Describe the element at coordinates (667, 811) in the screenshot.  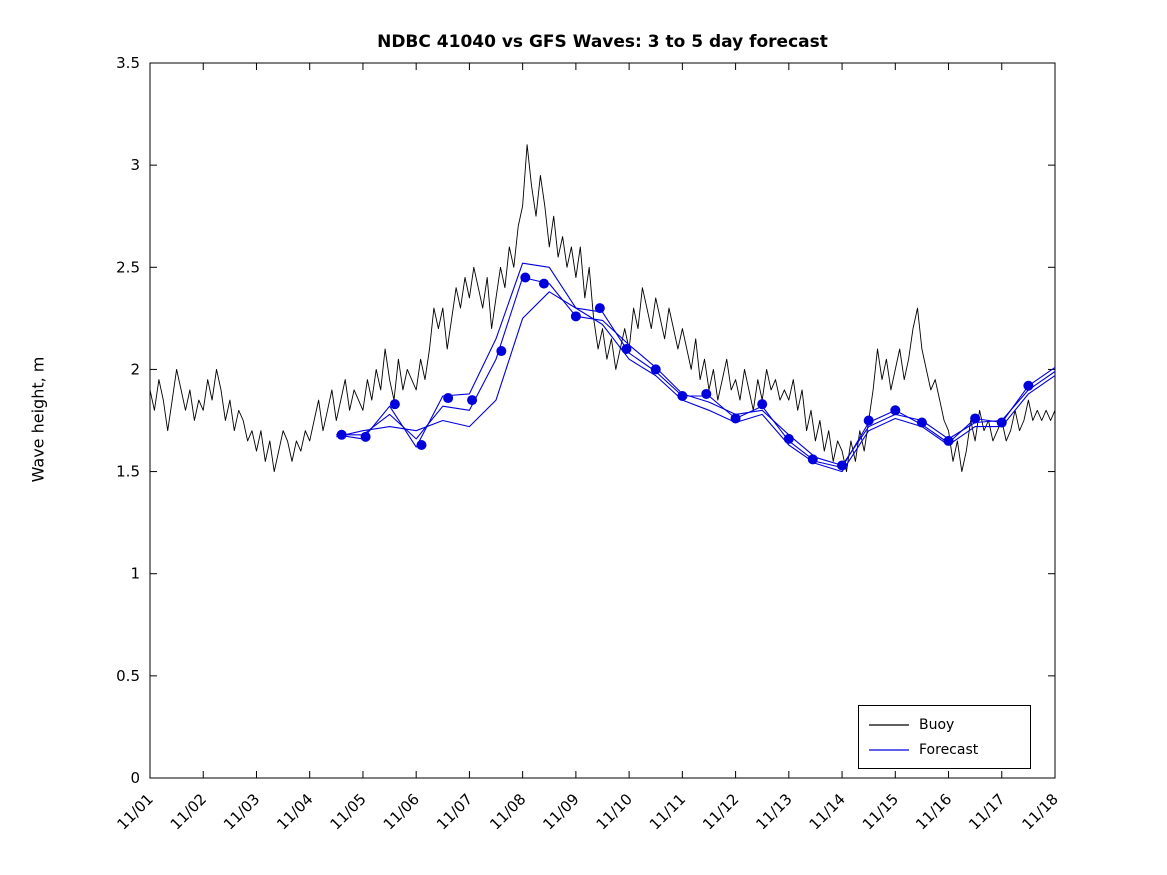
I see `x-tick-label: 11/11` at that location.